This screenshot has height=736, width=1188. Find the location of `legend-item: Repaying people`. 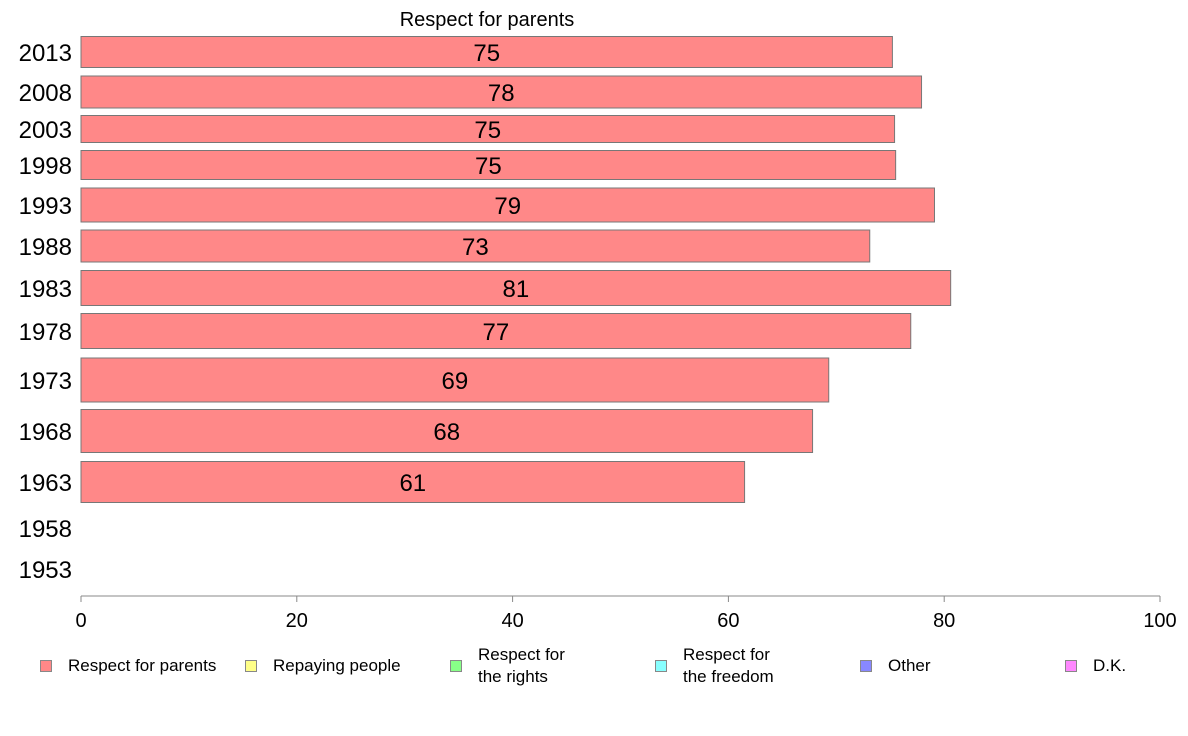

legend-item: Repaying people is located at coordinates (323, 666).